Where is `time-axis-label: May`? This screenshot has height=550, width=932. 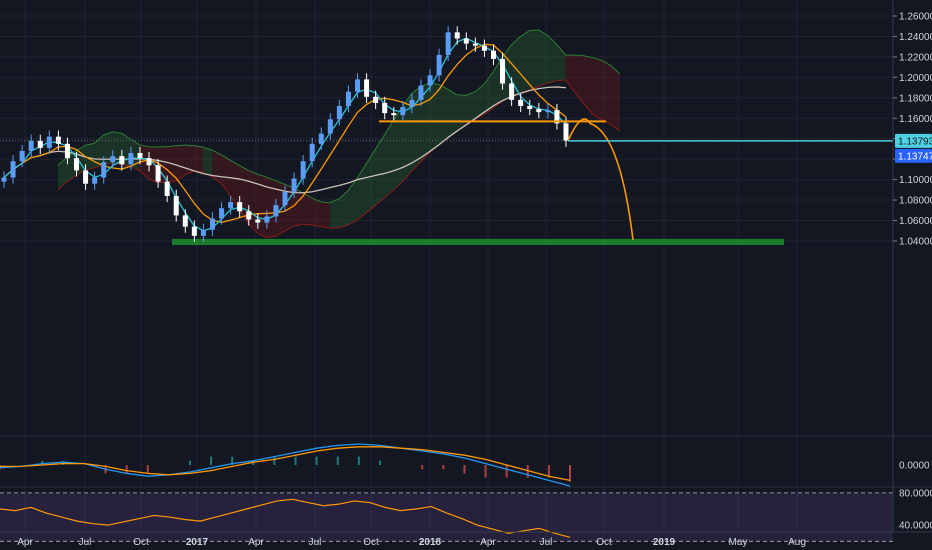
time-axis-label: May is located at coordinates (738, 542).